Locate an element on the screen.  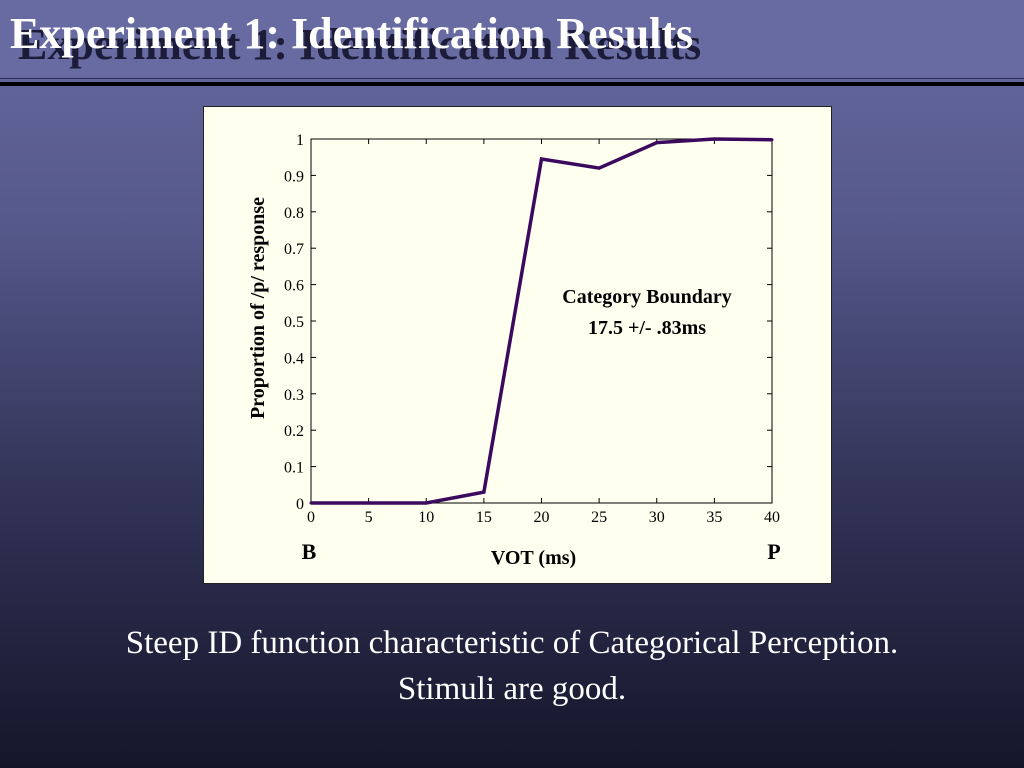
x-end-label-right: P is located at coordinates (773, 551).